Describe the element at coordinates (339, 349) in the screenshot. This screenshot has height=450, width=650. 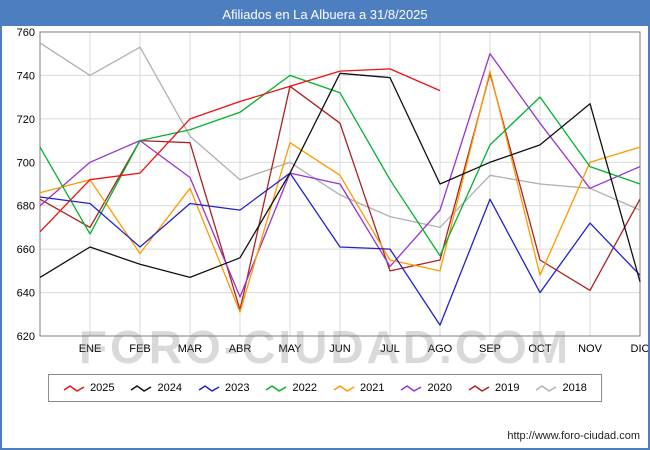
I see `svg-text: JUN` at that location.